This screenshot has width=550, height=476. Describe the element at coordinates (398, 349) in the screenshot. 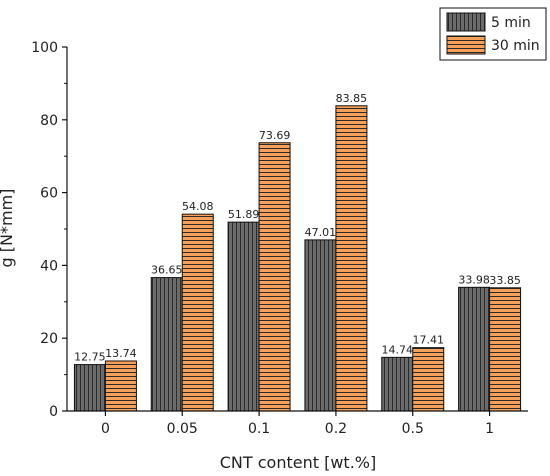

I see `data-label-5min-0.5: 14.74` at that location.